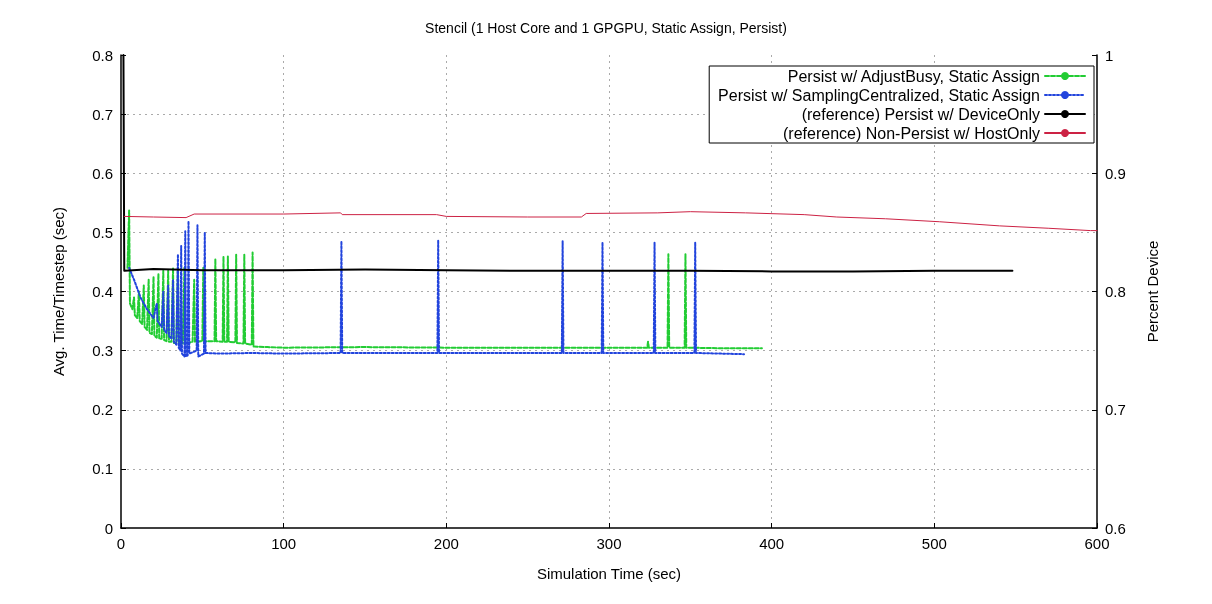 This screenshot has width=1212, height=604. What do you see at coordinates (911, 133) in the screenshot?
I see `legend-label: (reference) Non-Persist w/ HostOnly` at bounding box center [911, 133].